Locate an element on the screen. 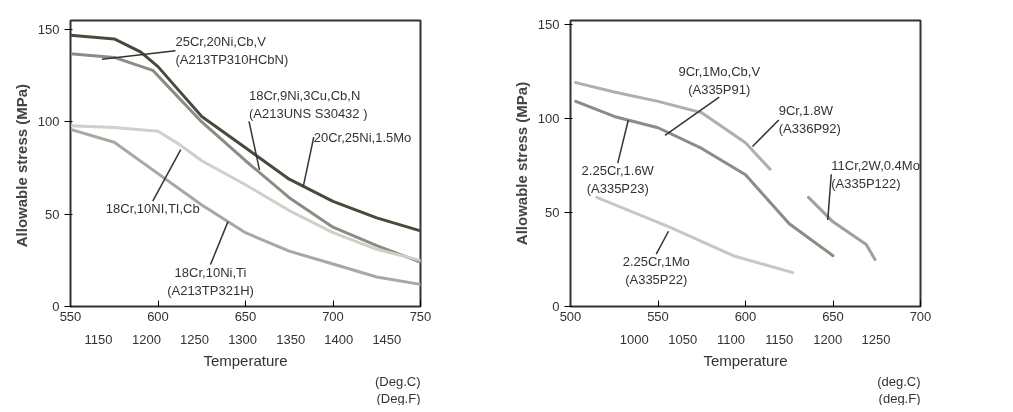 The height and width of the screenshot is (412, 1013). x-tick-label: 500 is located at coordinates (570, 316).